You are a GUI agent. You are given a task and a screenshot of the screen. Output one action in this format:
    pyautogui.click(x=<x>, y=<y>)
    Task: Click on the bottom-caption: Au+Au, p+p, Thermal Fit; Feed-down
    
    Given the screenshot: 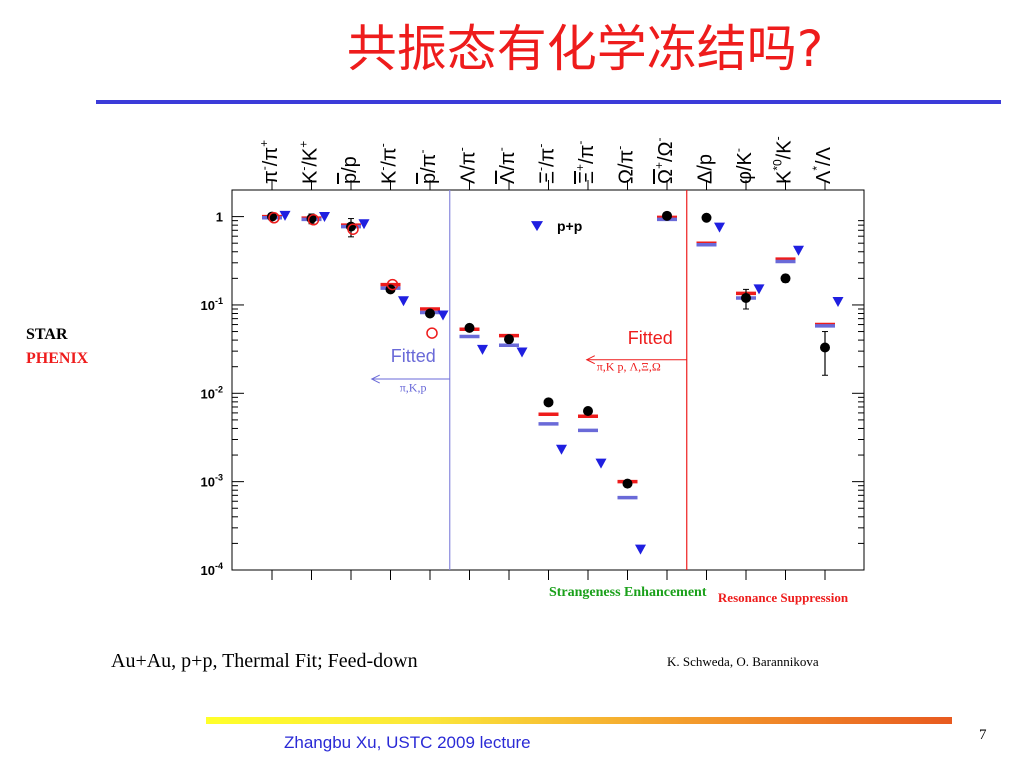 What is the action you would take?
    pyautogui.click(x=264, y=661)
    